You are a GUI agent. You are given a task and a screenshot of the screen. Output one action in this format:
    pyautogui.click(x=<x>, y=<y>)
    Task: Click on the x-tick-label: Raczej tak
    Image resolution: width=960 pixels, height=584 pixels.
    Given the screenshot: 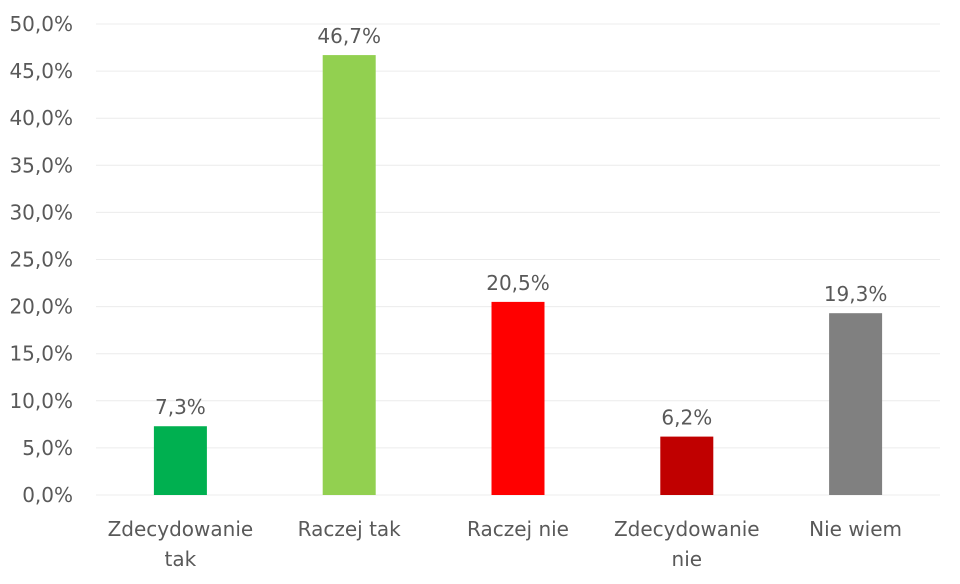 What is the action you would take?
    pyautogui.click(x=350, y=529)
    